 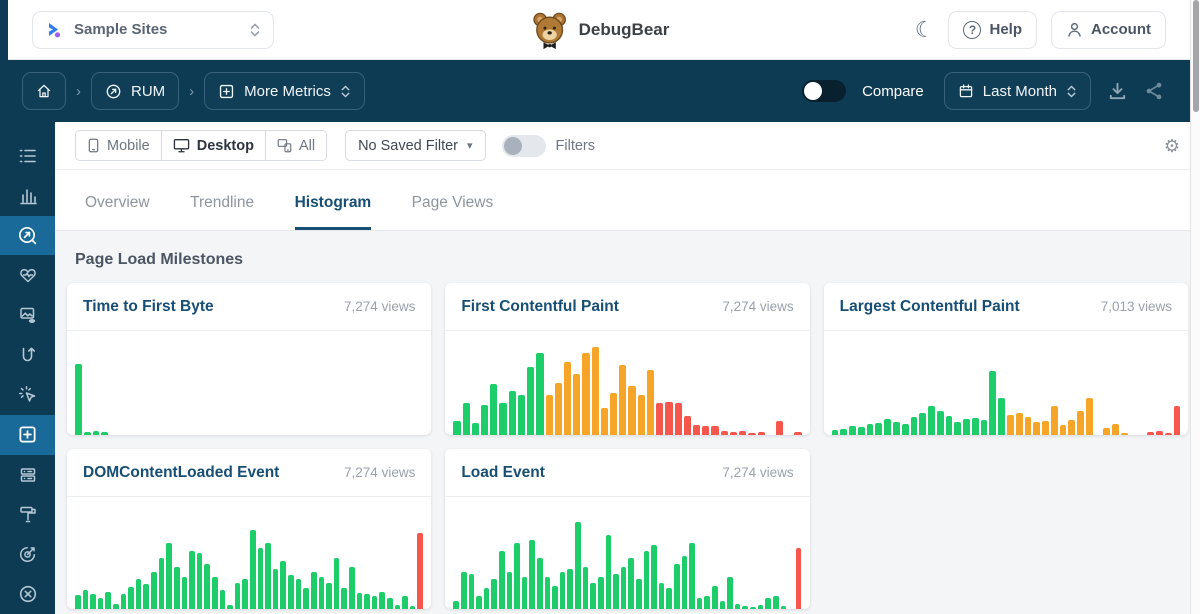 What do you see at coordinates (924, 29) in the screenshot?
I see `dark-mode-icon: ☾` at bounding box center [924, 29].